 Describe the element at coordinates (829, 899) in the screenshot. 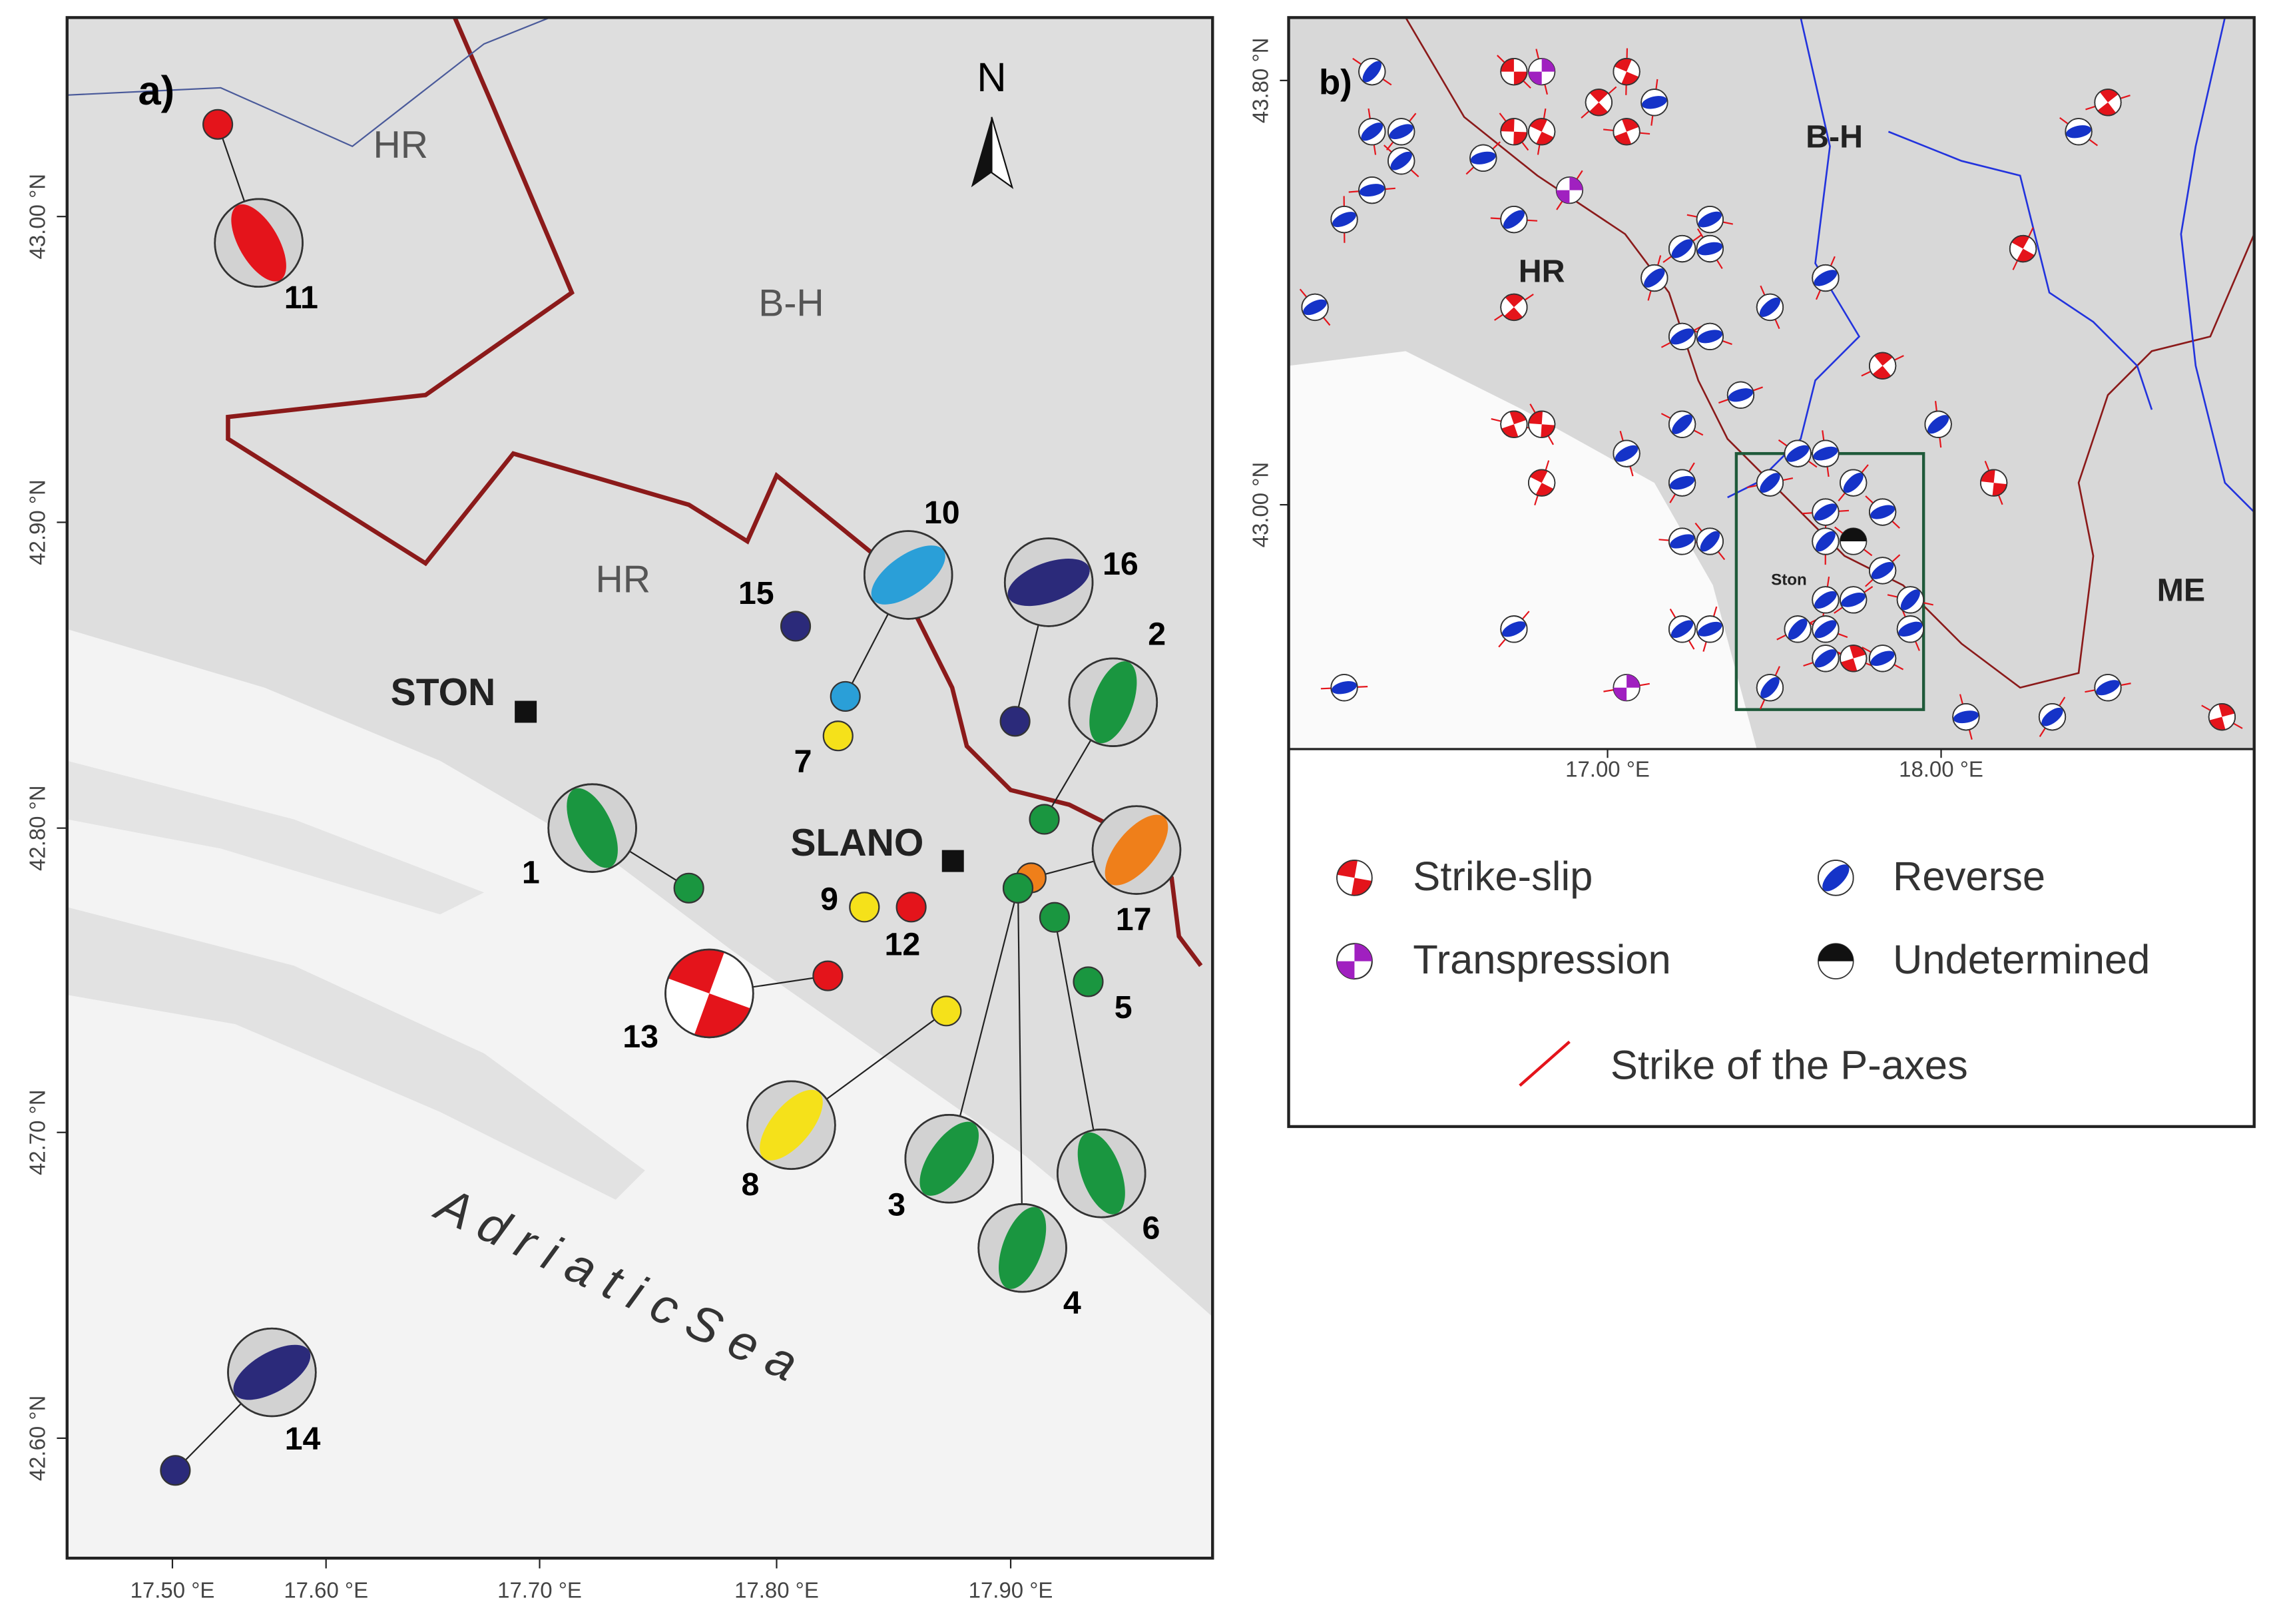

I see `event-label: 9` at that location.